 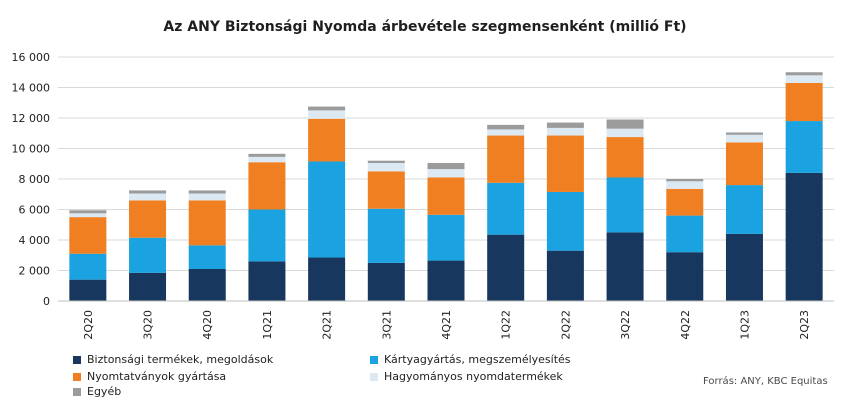 I want to click on x-tick-label: 2Q23, so click(x=804, y=325).